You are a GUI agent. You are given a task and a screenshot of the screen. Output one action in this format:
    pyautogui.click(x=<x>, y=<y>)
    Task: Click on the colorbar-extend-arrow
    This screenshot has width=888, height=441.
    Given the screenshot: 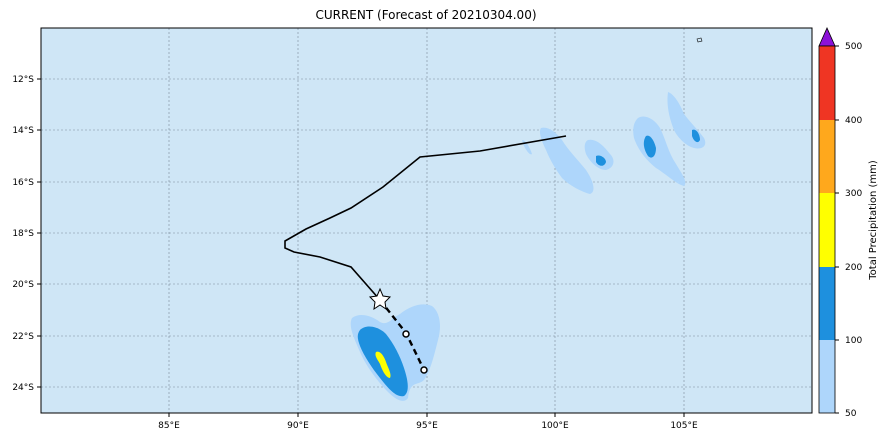 What is the action you would take?
    pyautogui.click(x=827, y=37)
    